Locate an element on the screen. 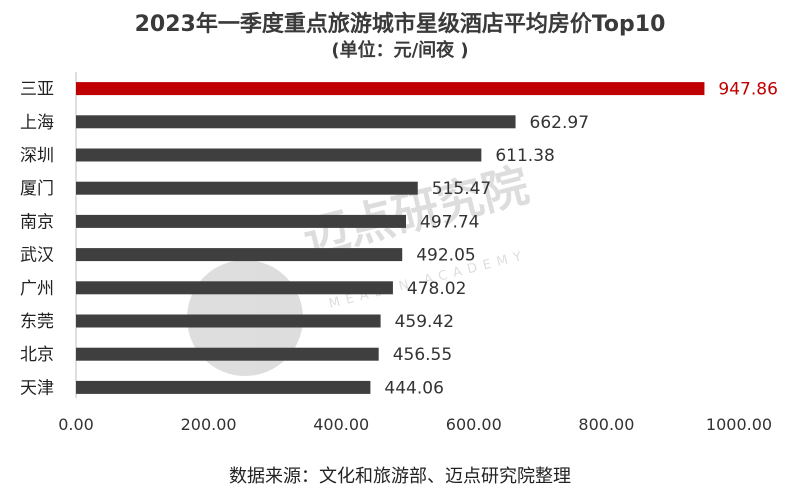 The height and width of the screenshot is (500, 800). category-label-1: 上海 is located at coordinates (37, 123).